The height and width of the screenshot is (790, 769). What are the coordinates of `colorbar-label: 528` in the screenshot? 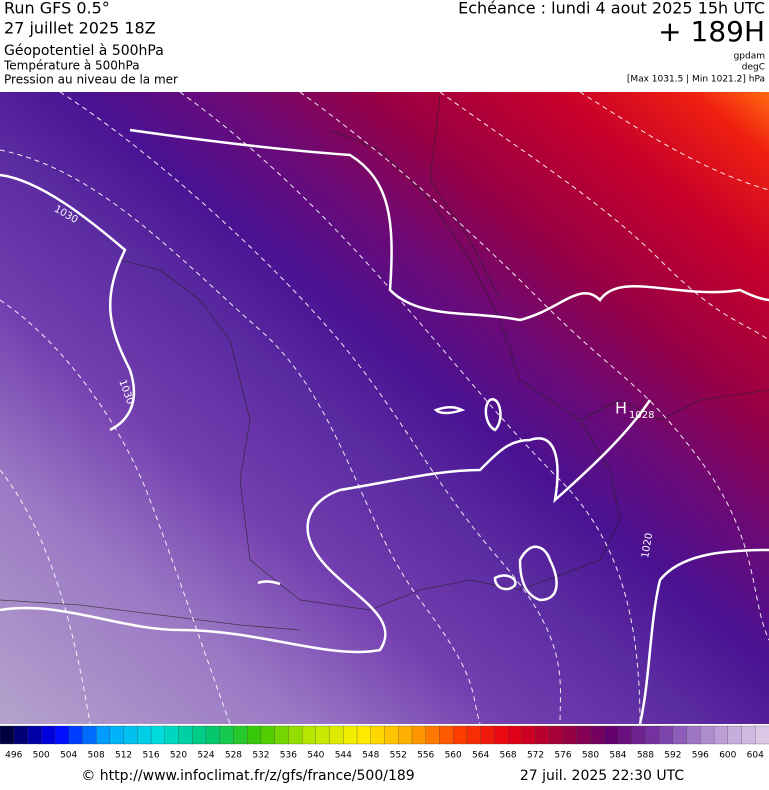 It's located at (233, 756).